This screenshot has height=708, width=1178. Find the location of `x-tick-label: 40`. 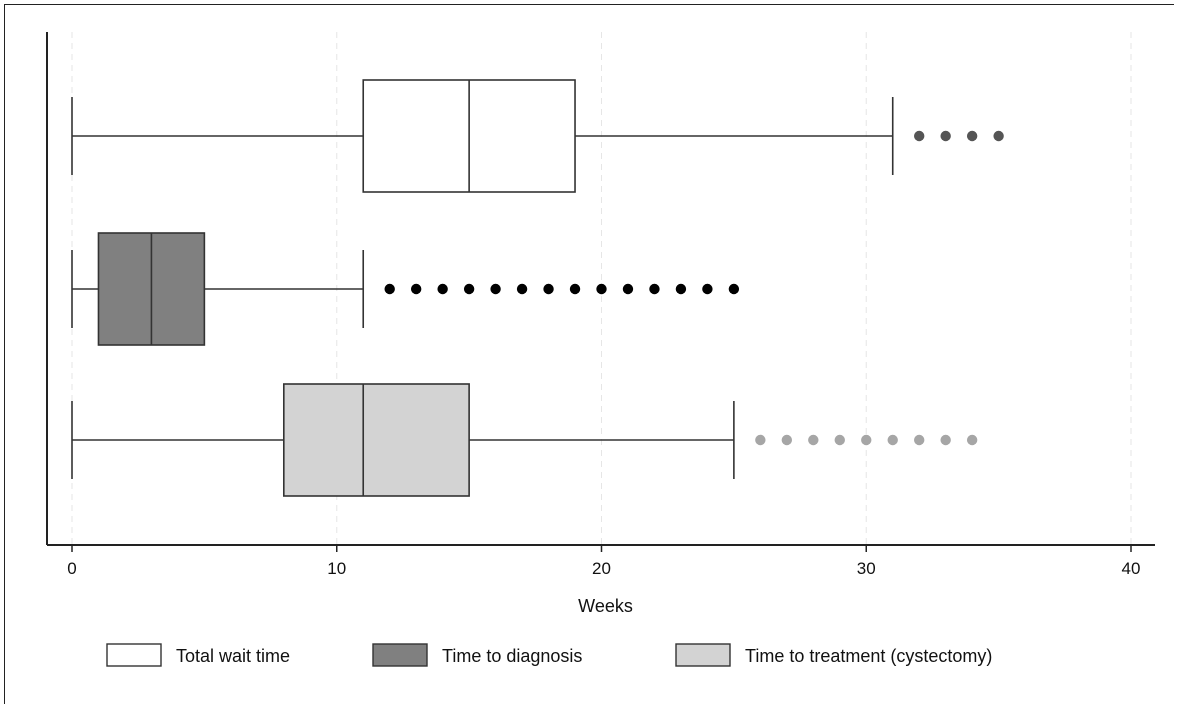

x-tick-label: 40 is located at coordinates (1131, 568).